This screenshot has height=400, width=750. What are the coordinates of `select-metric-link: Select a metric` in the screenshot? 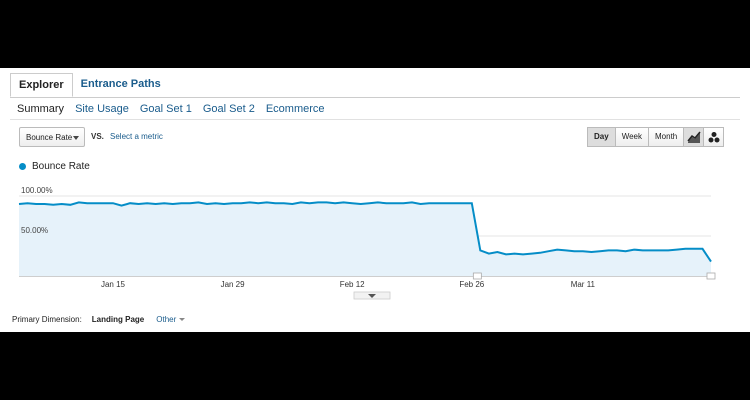 It's located at (136, 136).